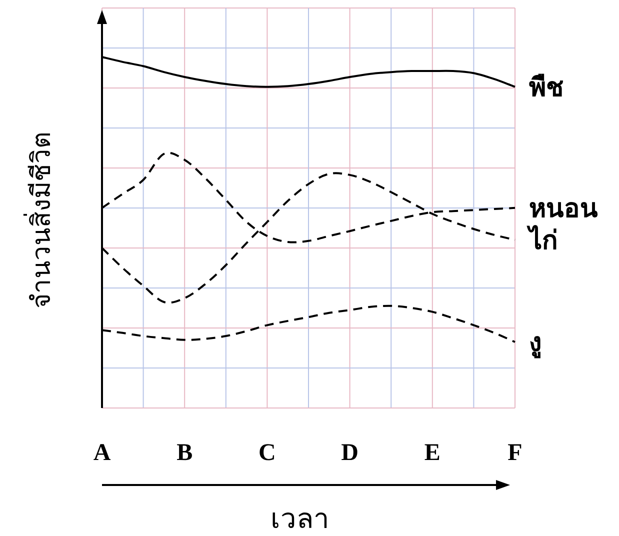  I want to click on x-tick: C, so click(267, 453).